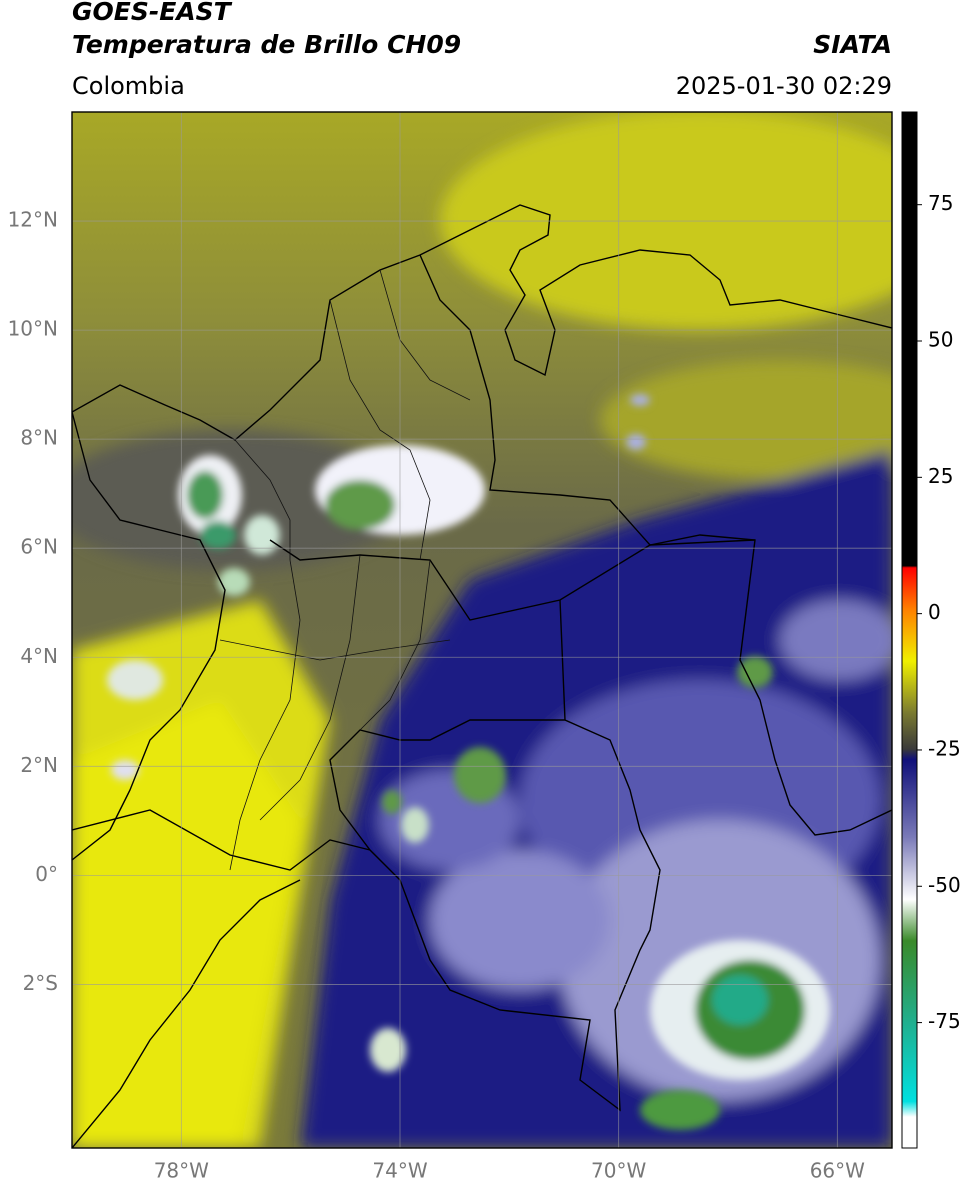  What do you see at coordinates (33, 220) in the screenshot?
I see `y-tick-label: 12°N` at bounding box center [33, 220].